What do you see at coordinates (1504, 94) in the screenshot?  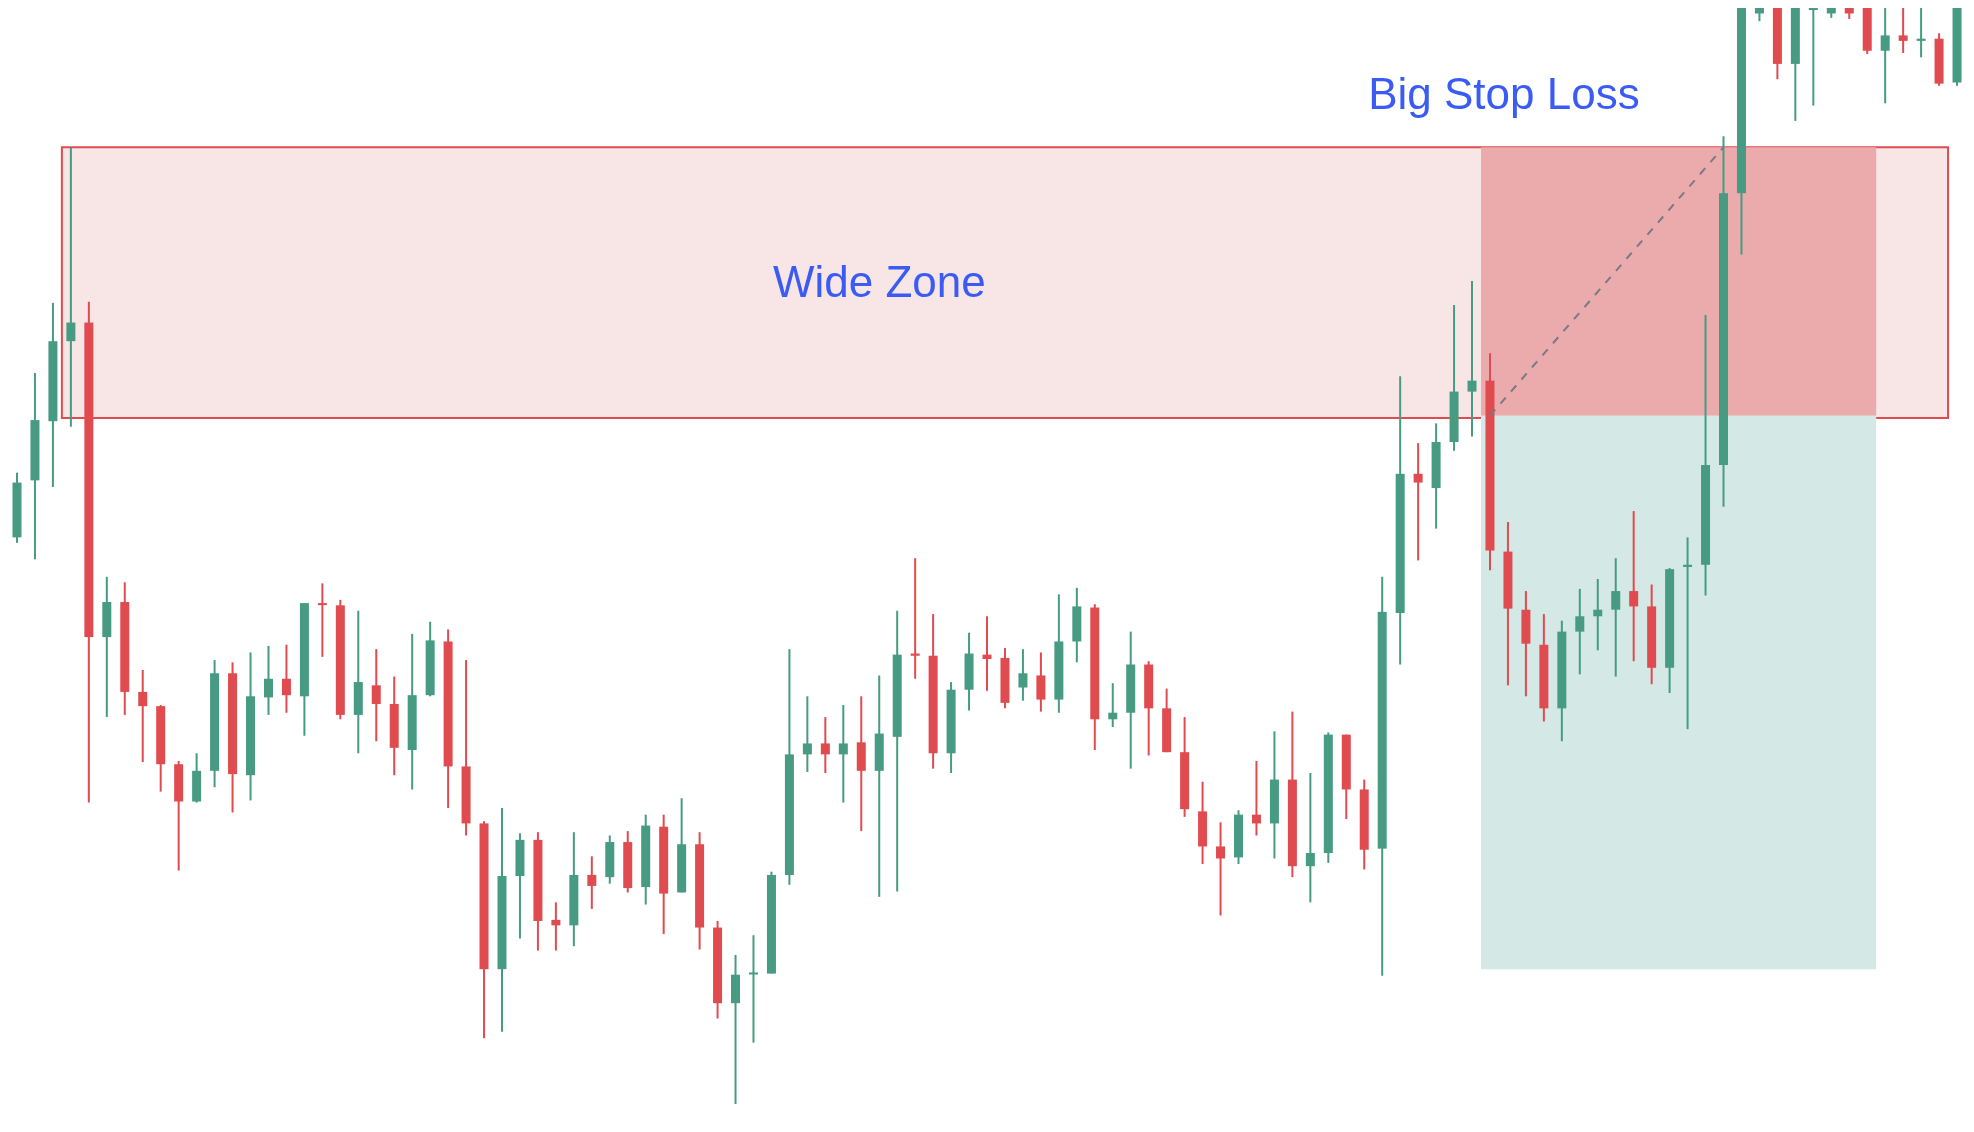 I see `band-label: Big Stop Loss` at bounding box center [1504, 94].